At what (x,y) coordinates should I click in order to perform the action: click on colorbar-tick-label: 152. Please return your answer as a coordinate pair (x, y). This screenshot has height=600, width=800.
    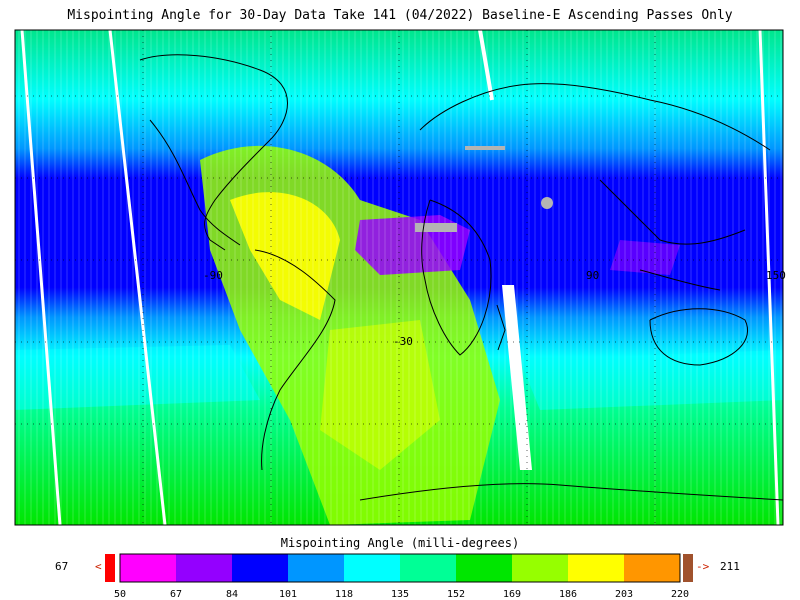
    Looking at the image, I should click on (456, 594).